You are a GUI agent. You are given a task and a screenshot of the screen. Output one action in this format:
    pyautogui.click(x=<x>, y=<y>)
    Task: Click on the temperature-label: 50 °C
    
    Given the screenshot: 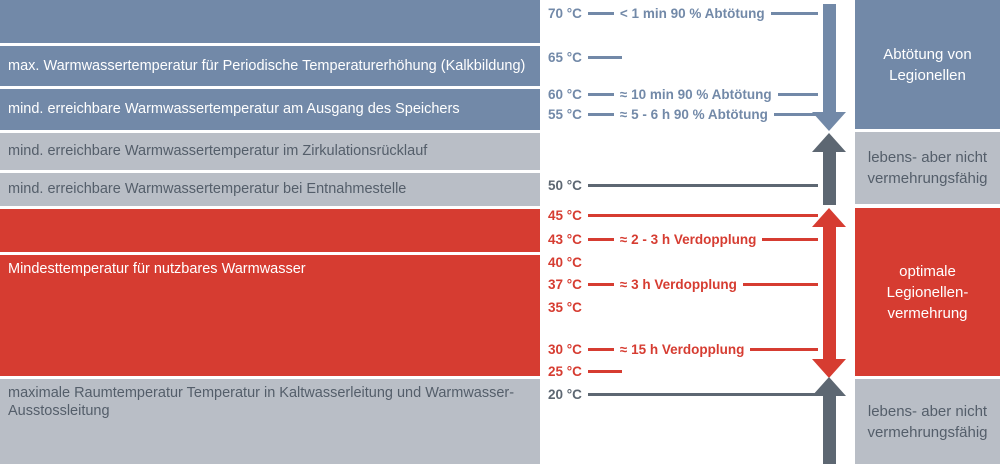 What is the action you would take?
    pyautogui.click(x=565, y=185)
    